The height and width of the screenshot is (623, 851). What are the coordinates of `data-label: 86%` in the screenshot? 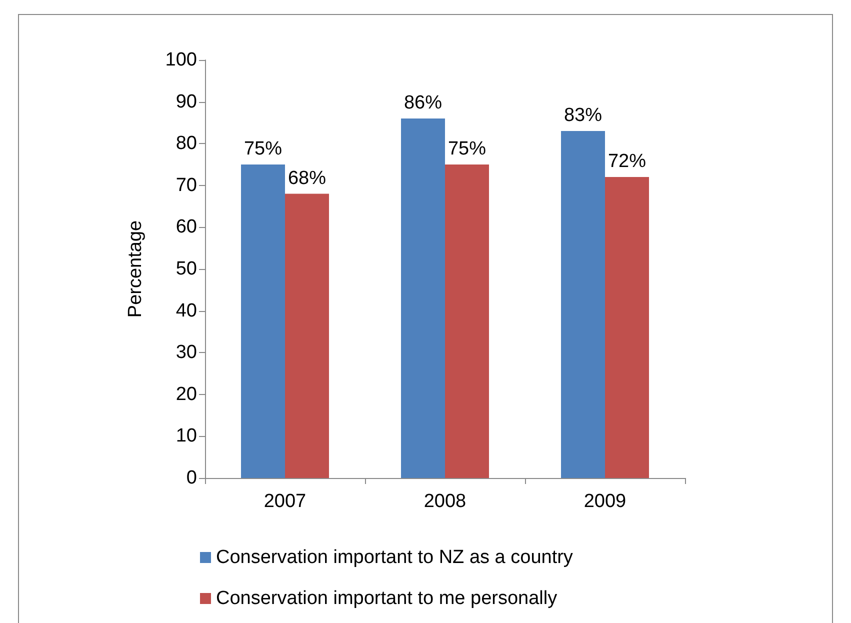 It's located at (423, 103).